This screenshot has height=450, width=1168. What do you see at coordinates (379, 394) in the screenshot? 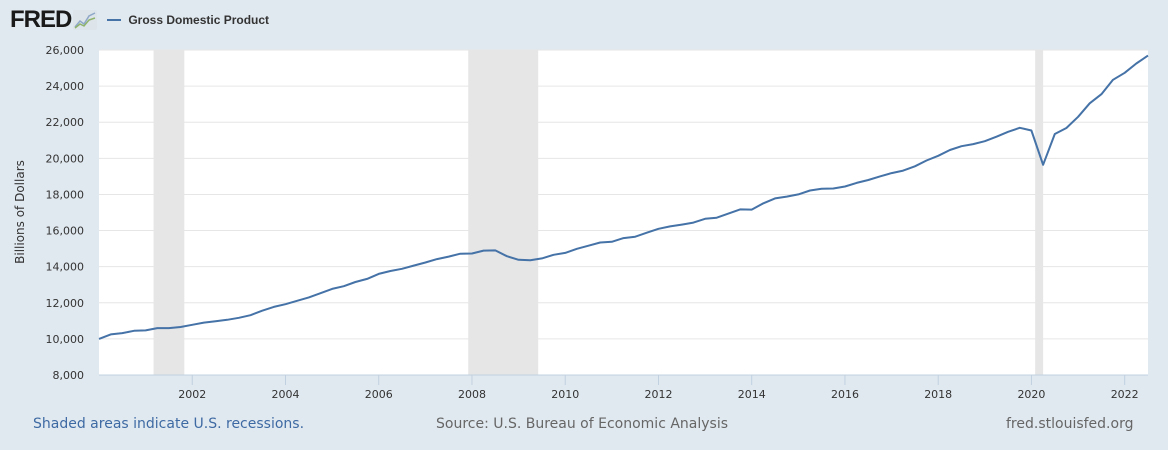
I see `x-tick-label: 2006` at bounding box center [379, 394].